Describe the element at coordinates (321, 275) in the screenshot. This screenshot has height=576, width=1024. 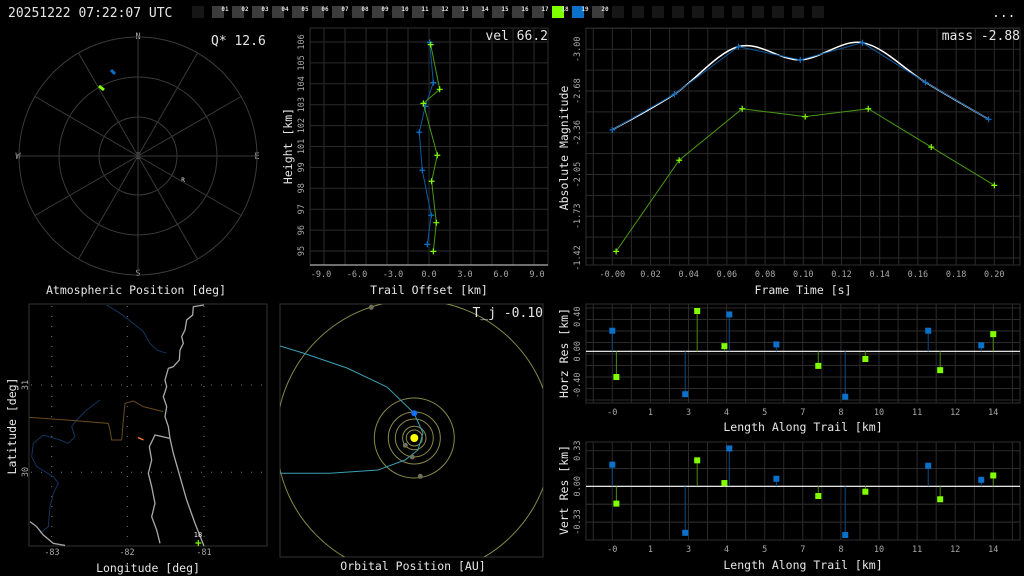
I see `x-tick-label: -9.0` at that location.